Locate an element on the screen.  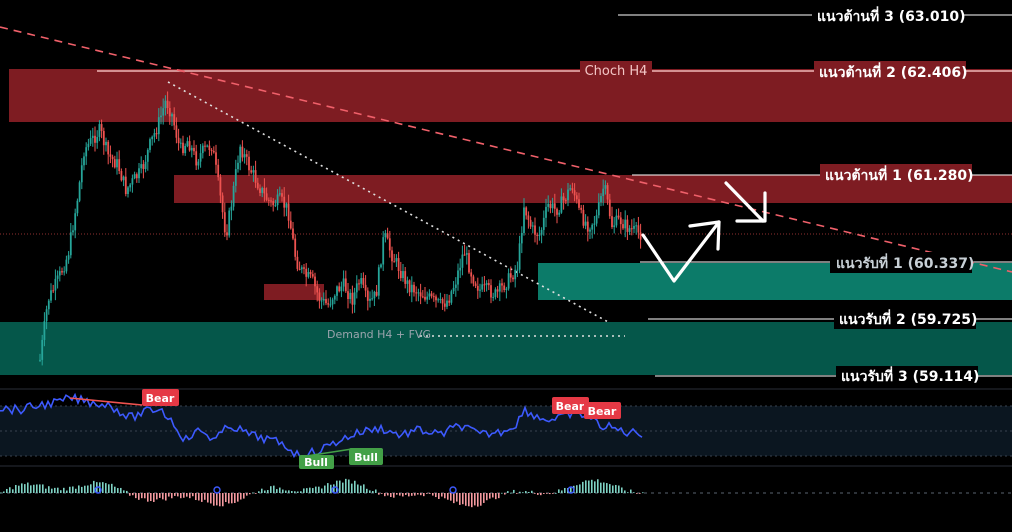
macd-cross-marker is located at coordinates (335, 490).